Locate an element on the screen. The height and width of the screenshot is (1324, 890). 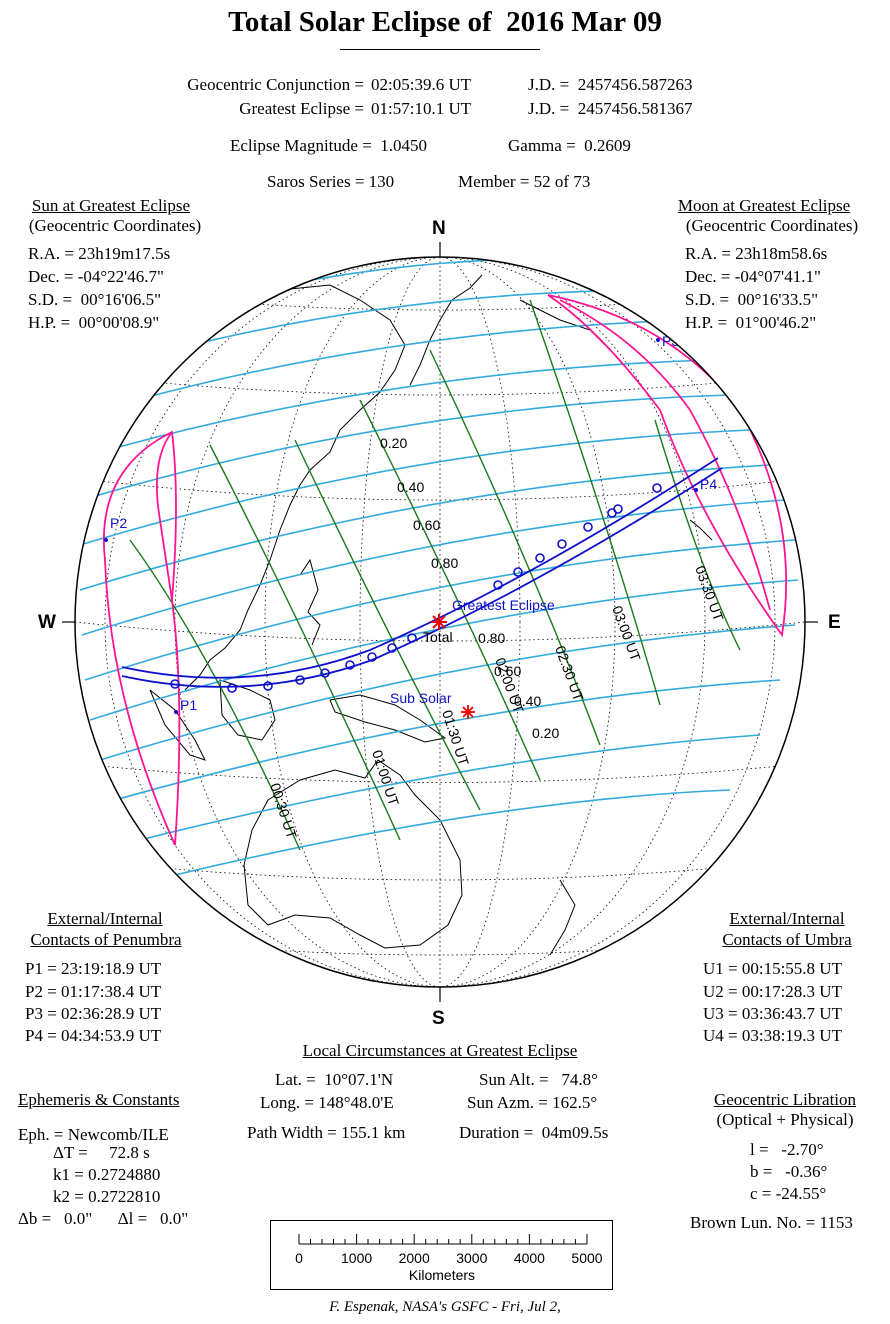
newzealand-coast is located at coordinates (562, 917).